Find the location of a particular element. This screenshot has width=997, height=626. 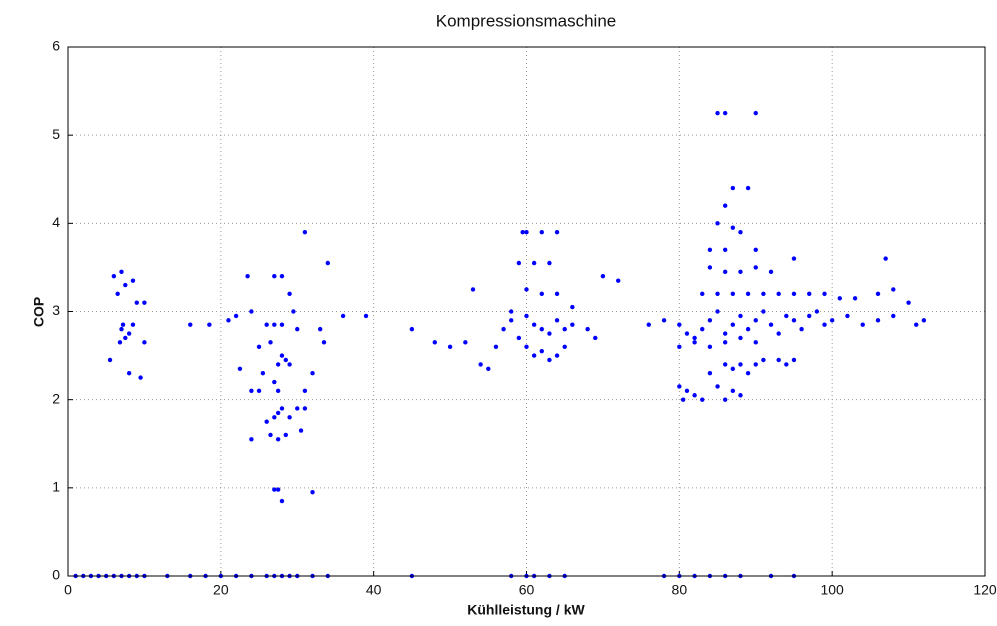

x-tick-label: 100 is located at coordinates (832, 590).